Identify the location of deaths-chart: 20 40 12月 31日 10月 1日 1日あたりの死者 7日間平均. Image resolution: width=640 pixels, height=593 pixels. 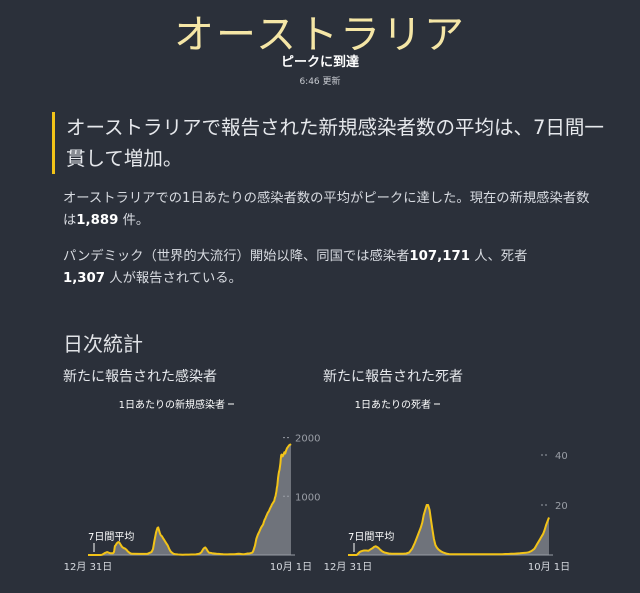
(447, 486).